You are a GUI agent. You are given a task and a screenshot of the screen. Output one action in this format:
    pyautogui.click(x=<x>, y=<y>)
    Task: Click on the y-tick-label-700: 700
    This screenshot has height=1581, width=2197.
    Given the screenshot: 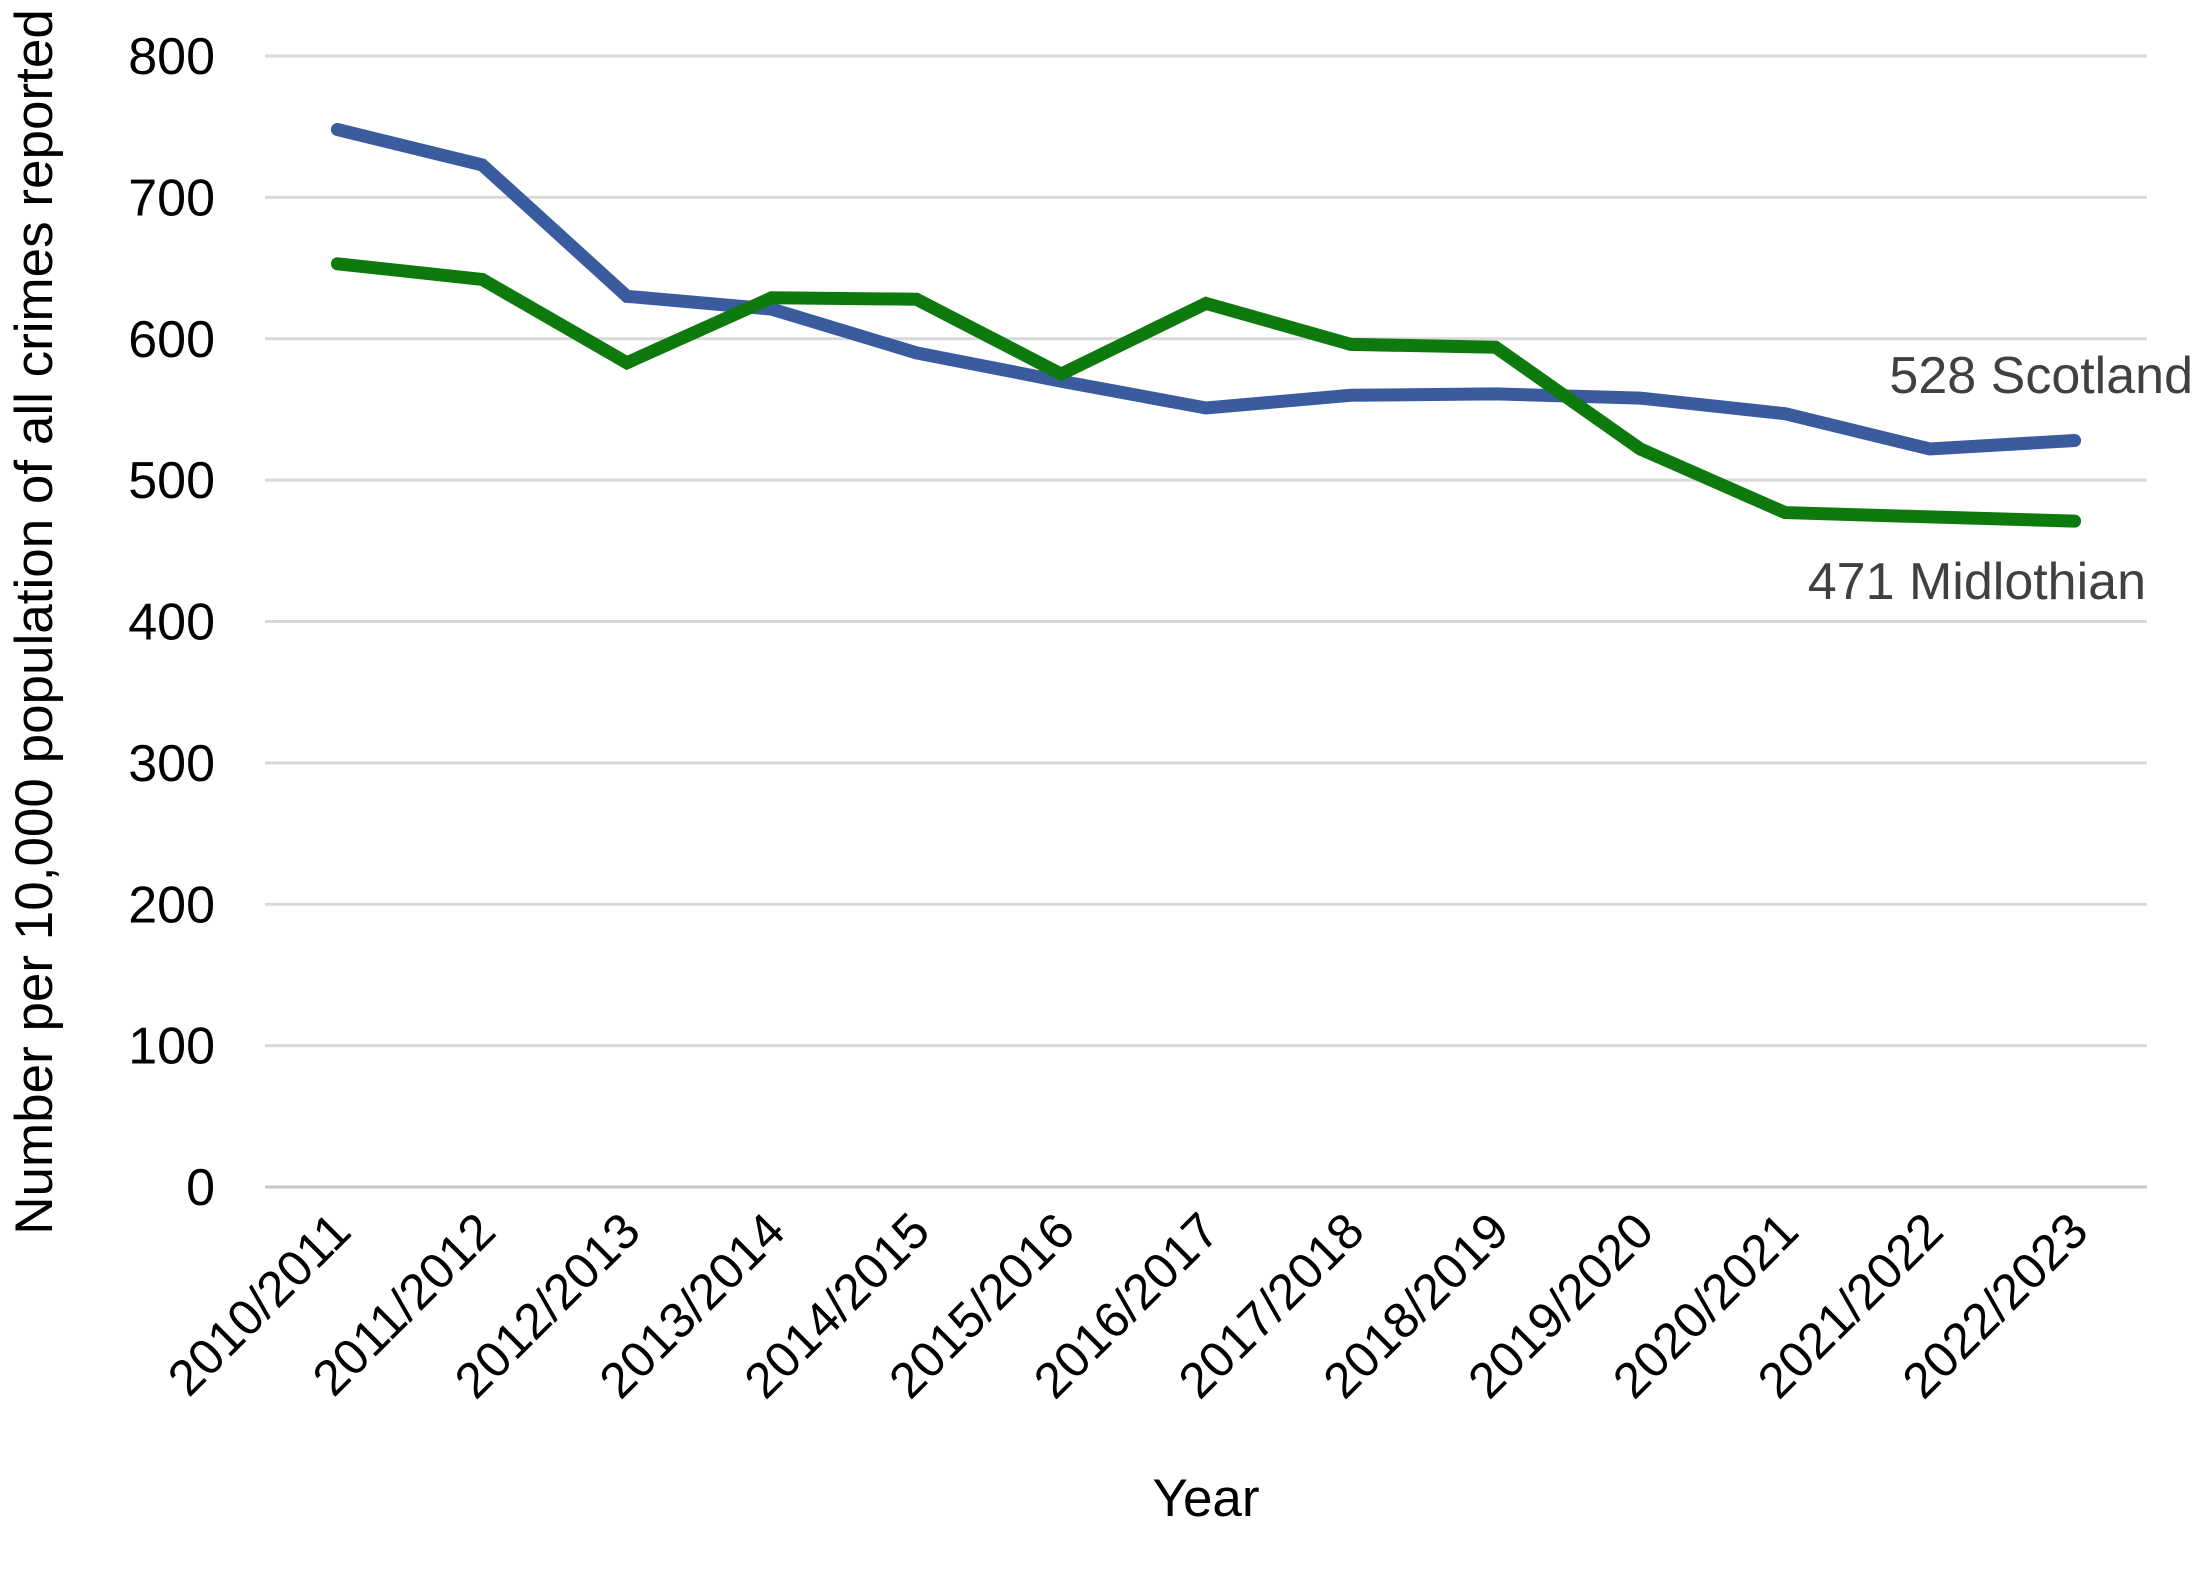 What is the action you would take?
    pyautogui.click(x=171, y=198)
    